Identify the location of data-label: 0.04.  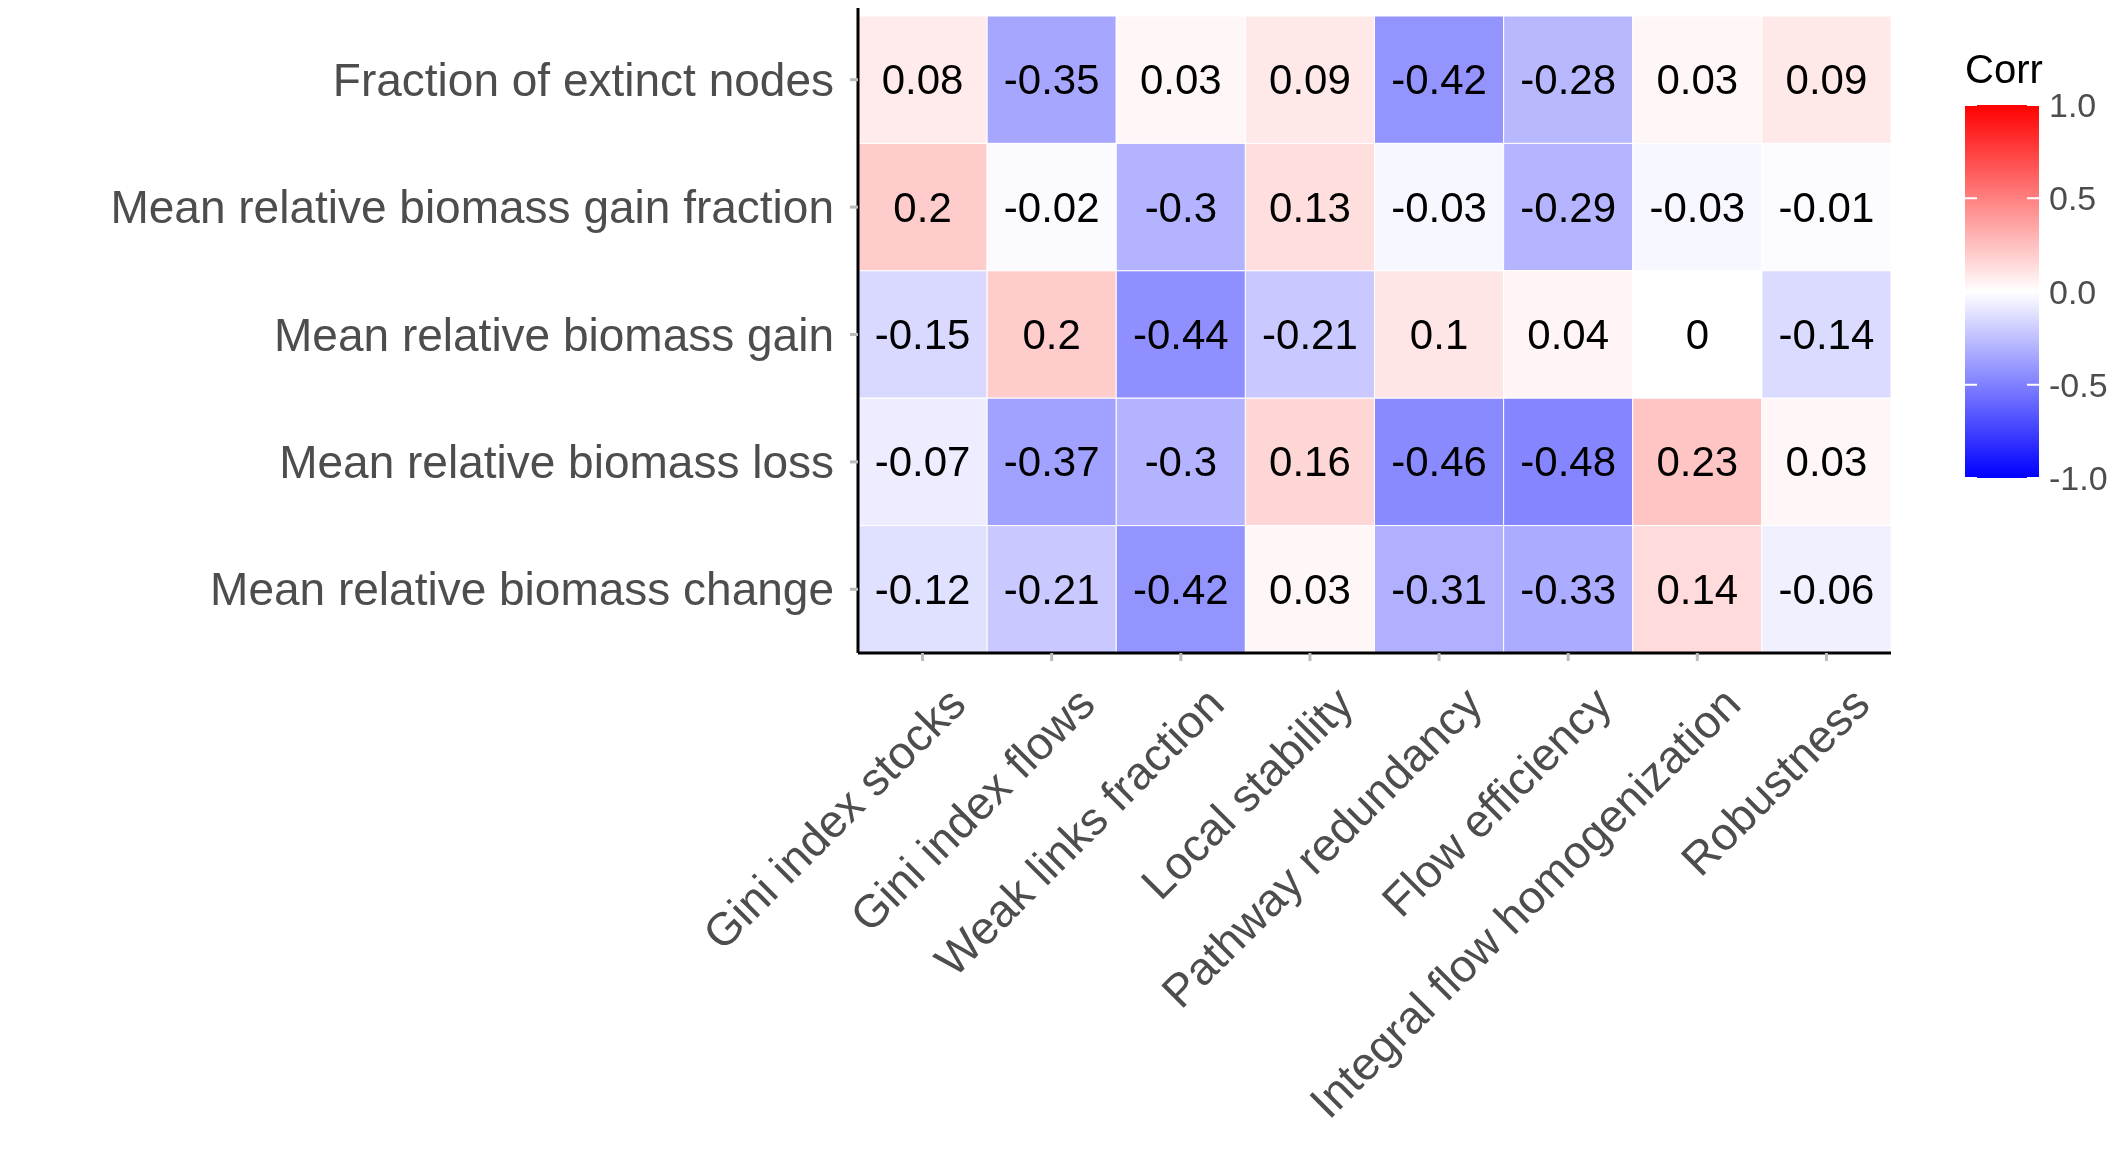
(1568, 334).